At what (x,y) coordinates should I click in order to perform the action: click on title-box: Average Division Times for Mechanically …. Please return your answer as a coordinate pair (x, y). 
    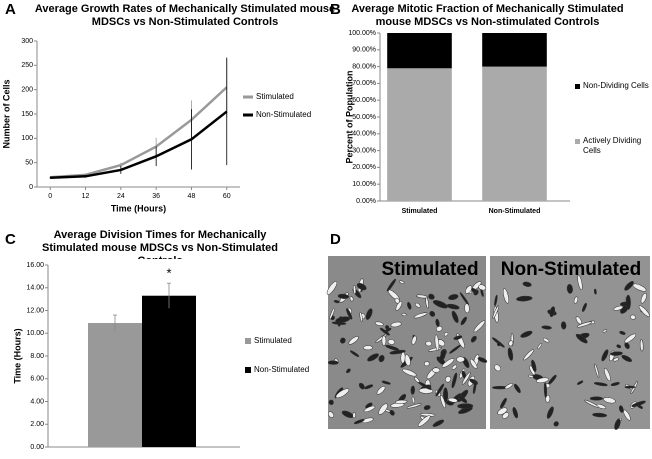
    Looking at the image, I should click on (160, 244).